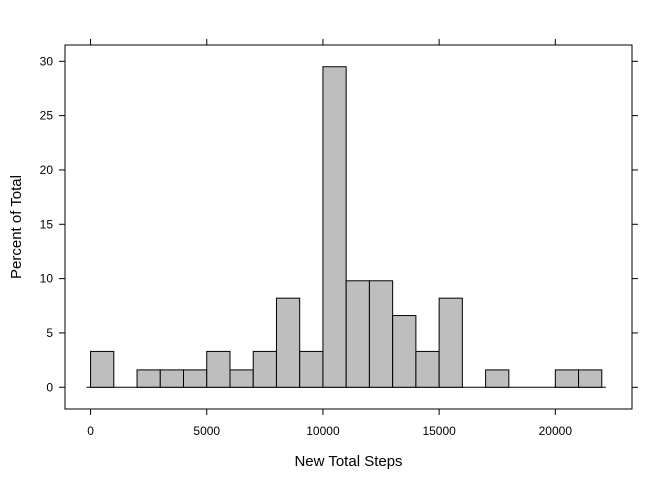 Image resolution: width=672 pixels, height=480 pixels. What do you see at coordinates (206, 431) in the screenshot?
I see `x-tick-label: 5000` at bounding box center [206, 431].